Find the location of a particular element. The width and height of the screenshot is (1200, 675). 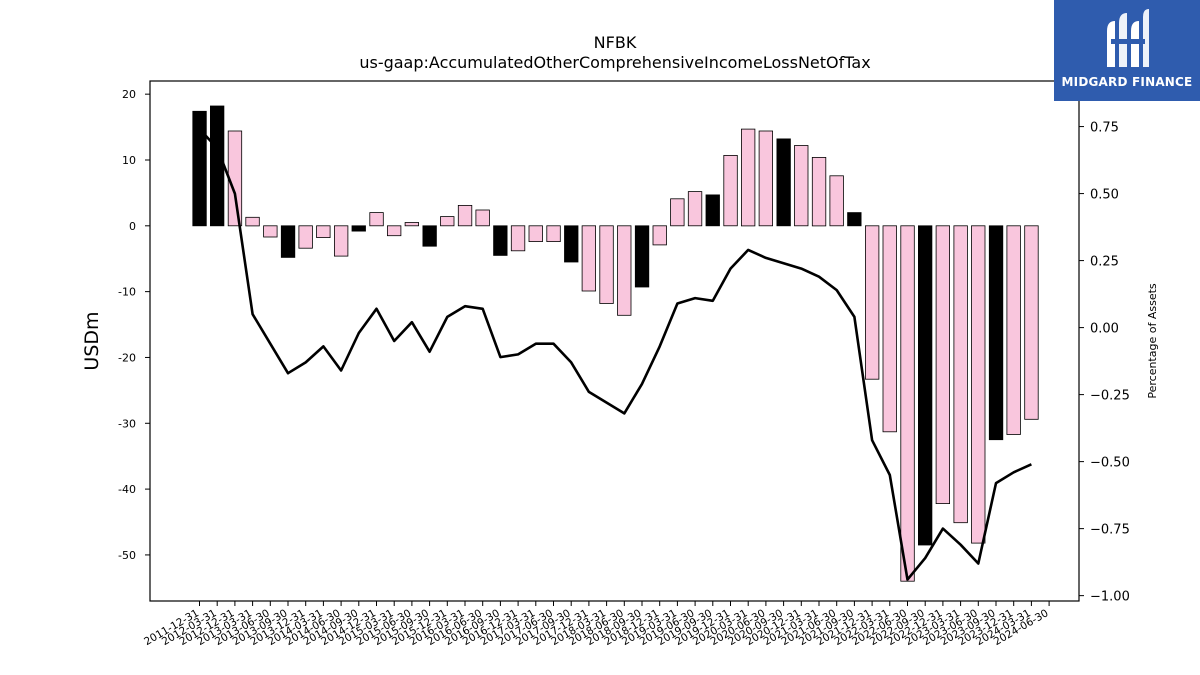

logo-text: MIDGARD FINANCE is located at coordinates (1127, 82).